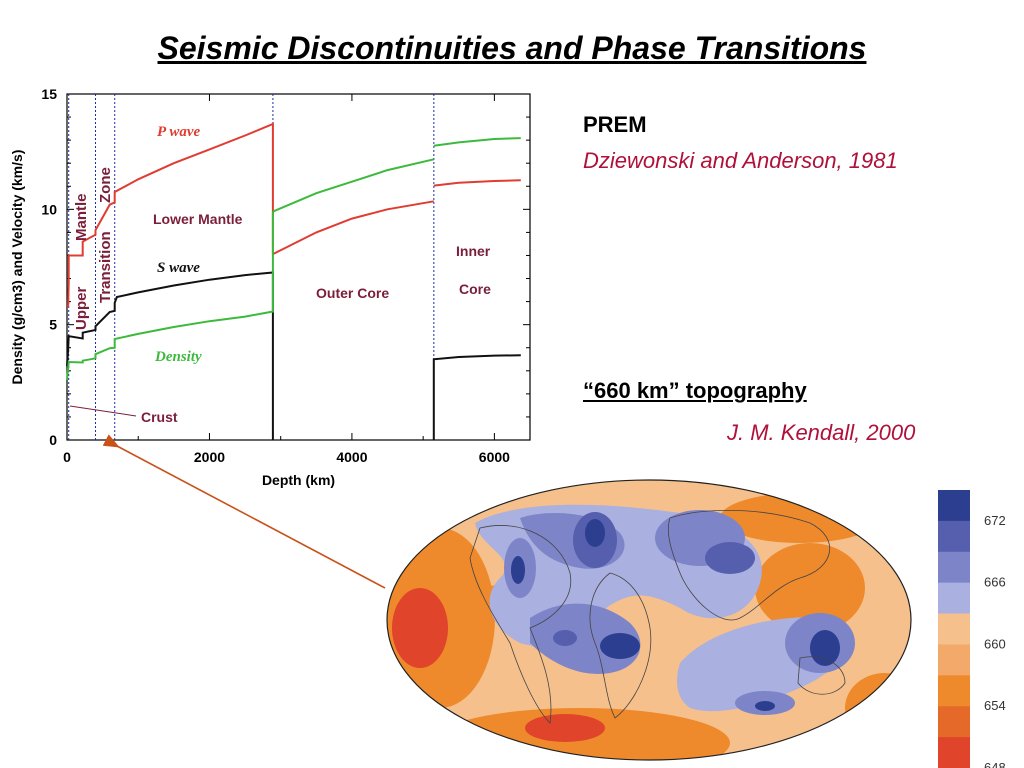 The image size is (1024, 768). Describe the element at coordinates (494, 457) in the screenshot. I see `x-tick-label: 6000` at that location.